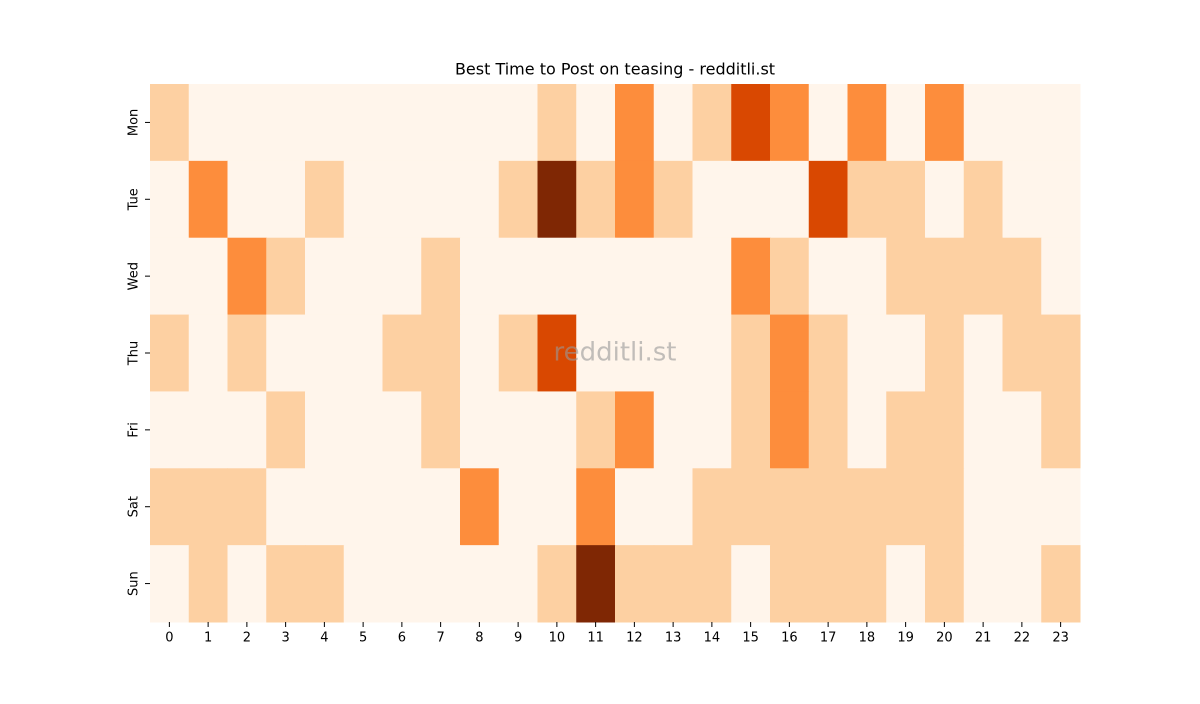 This screenshot has width=1200, height=704. What do you see at coordinates (134, 353) in the screenshot?
I see `y-tick-label: Thu` at bounding box center [134, 353].